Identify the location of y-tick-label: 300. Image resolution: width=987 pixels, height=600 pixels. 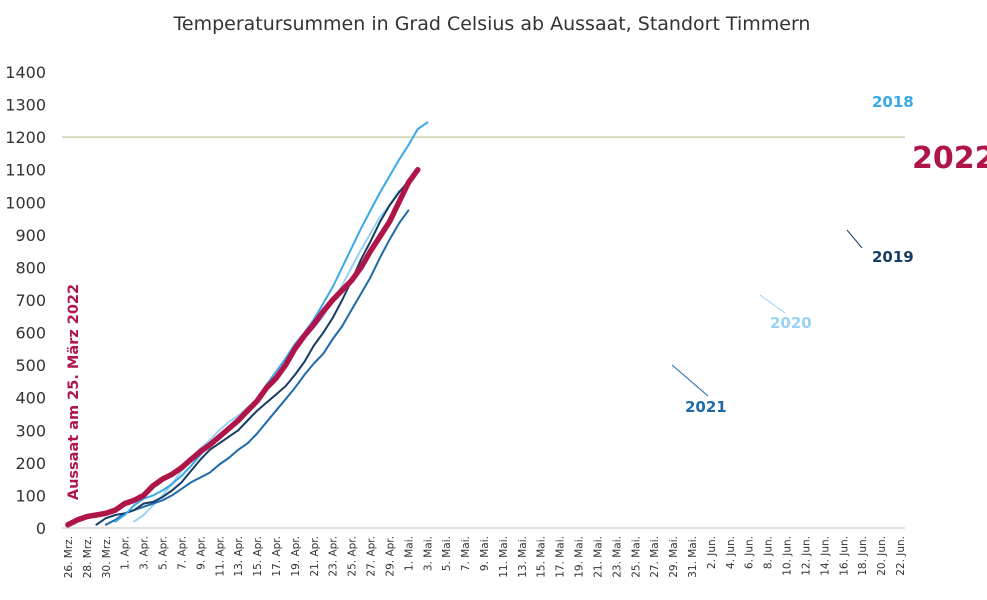
(30, 430).